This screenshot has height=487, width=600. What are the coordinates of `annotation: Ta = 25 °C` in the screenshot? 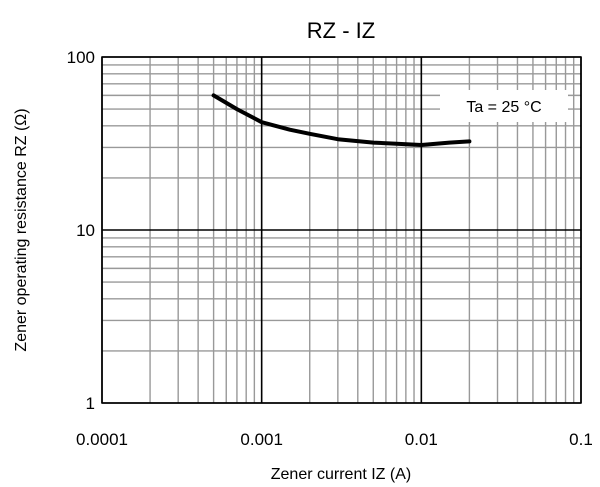 It's located at (504, 106).